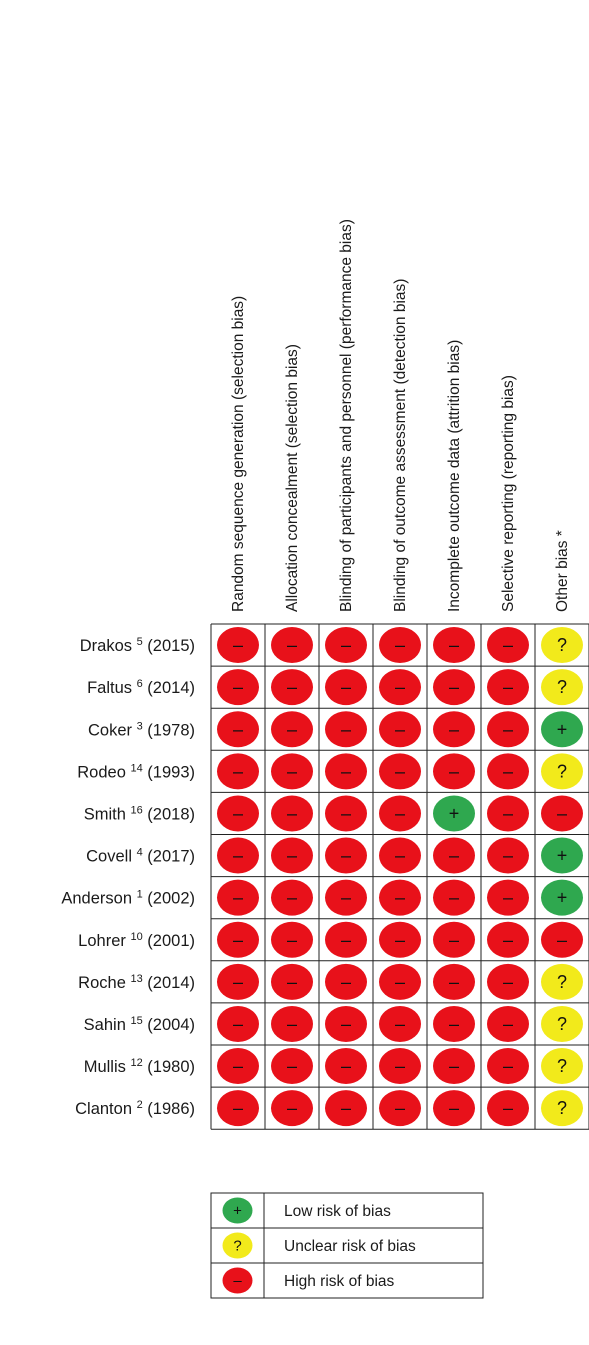 This screenshot has width=589, height=1345. I want to click on study-year: (2014), so click(169, 688).